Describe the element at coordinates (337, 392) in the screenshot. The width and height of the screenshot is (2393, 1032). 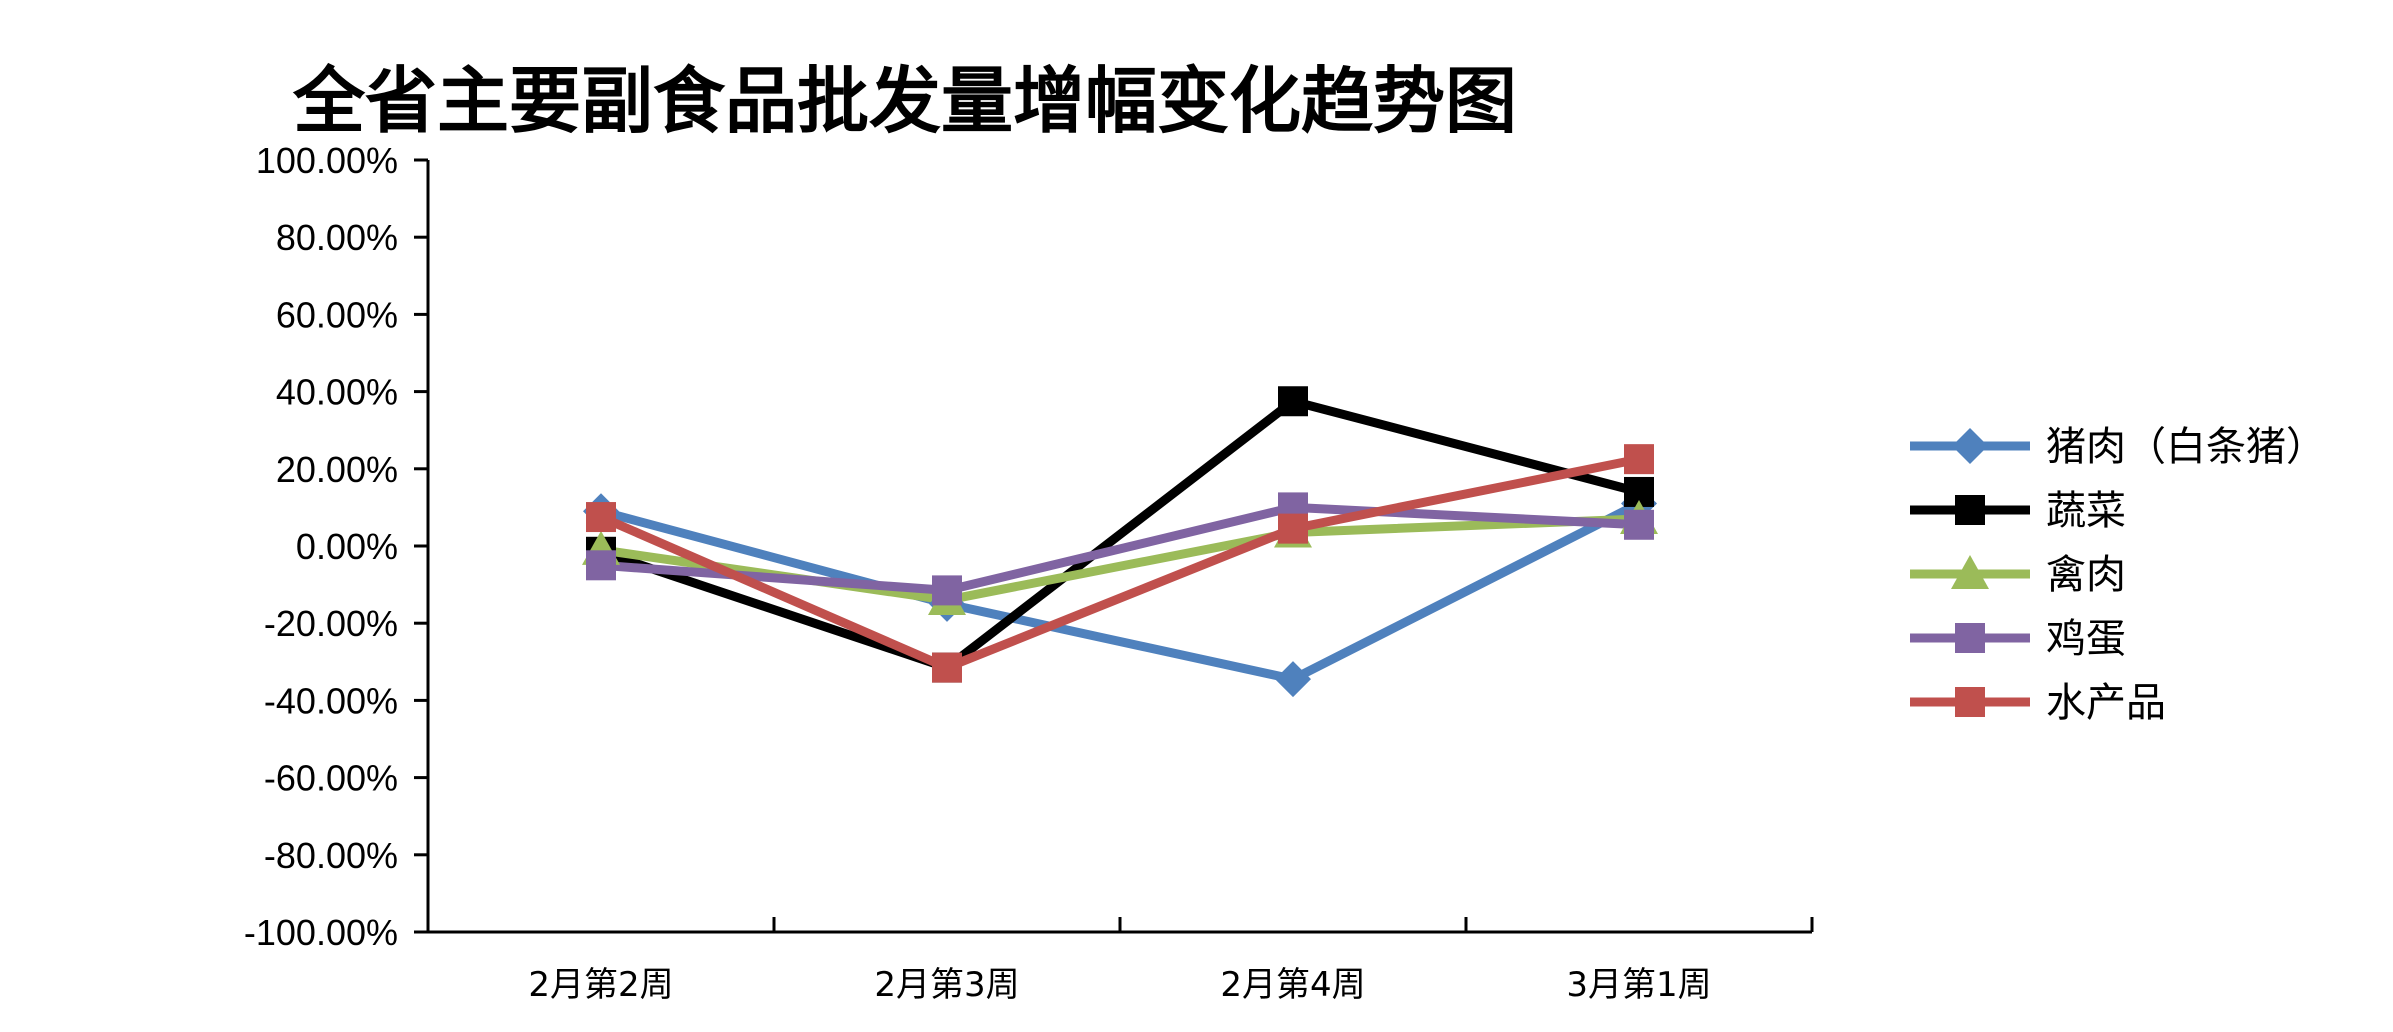
I see `y-tick-label: 40.00%` at that location.